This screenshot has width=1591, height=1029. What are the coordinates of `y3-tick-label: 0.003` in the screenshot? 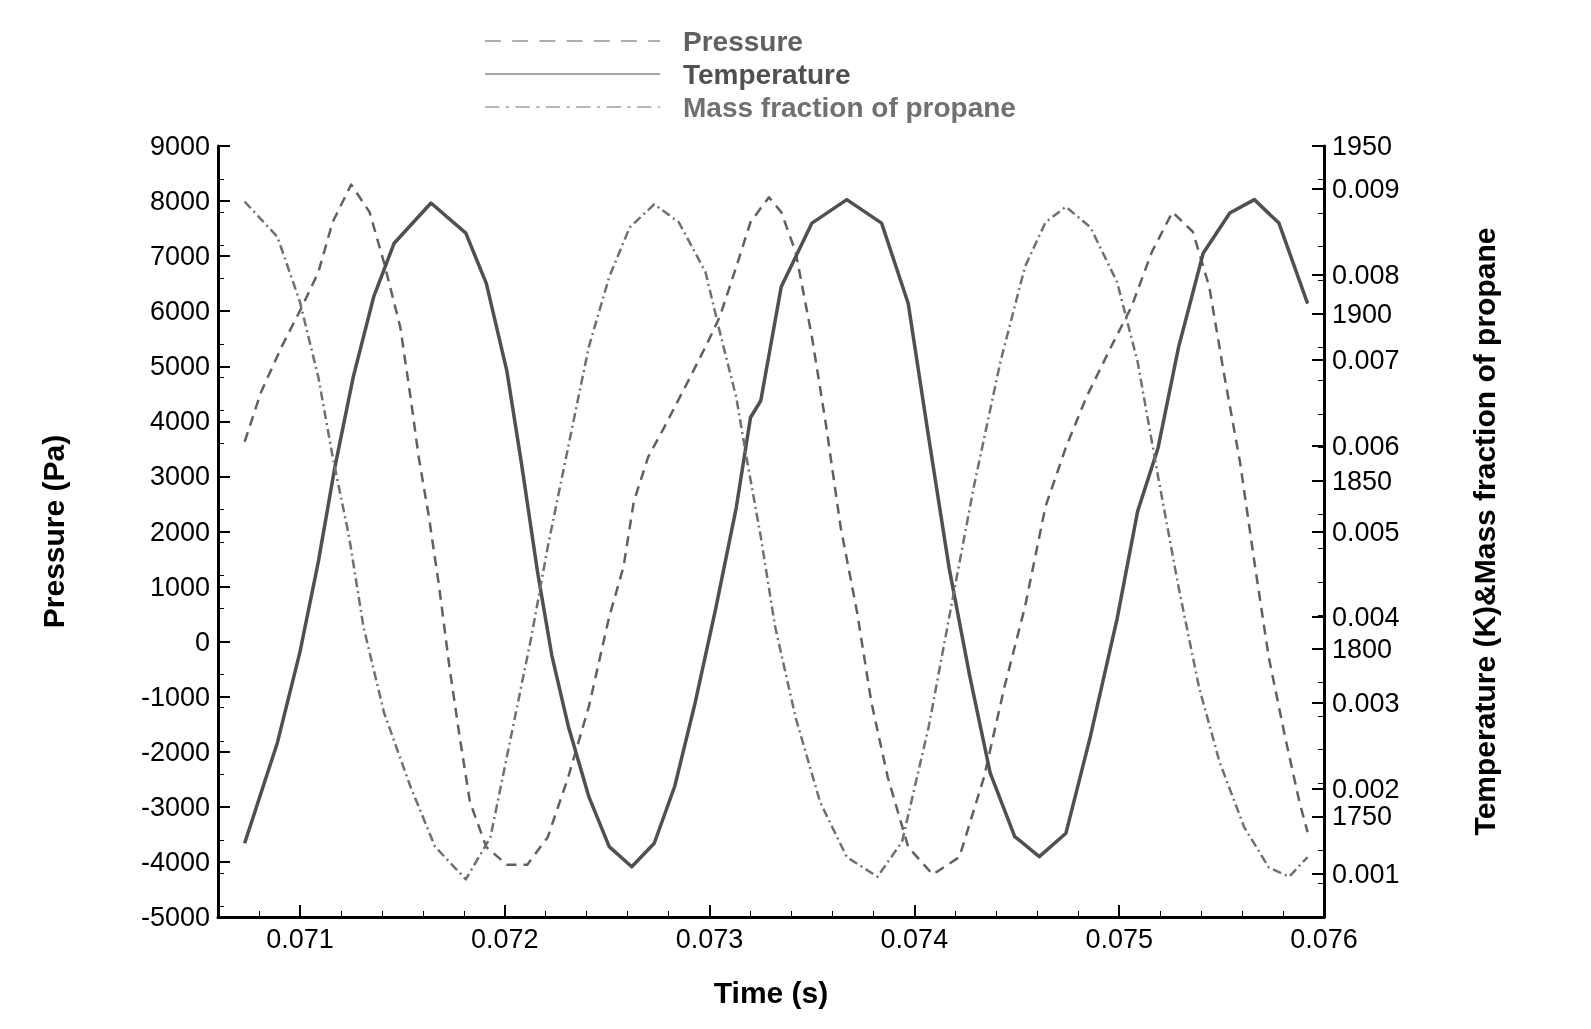 It's located at (1366, 702).